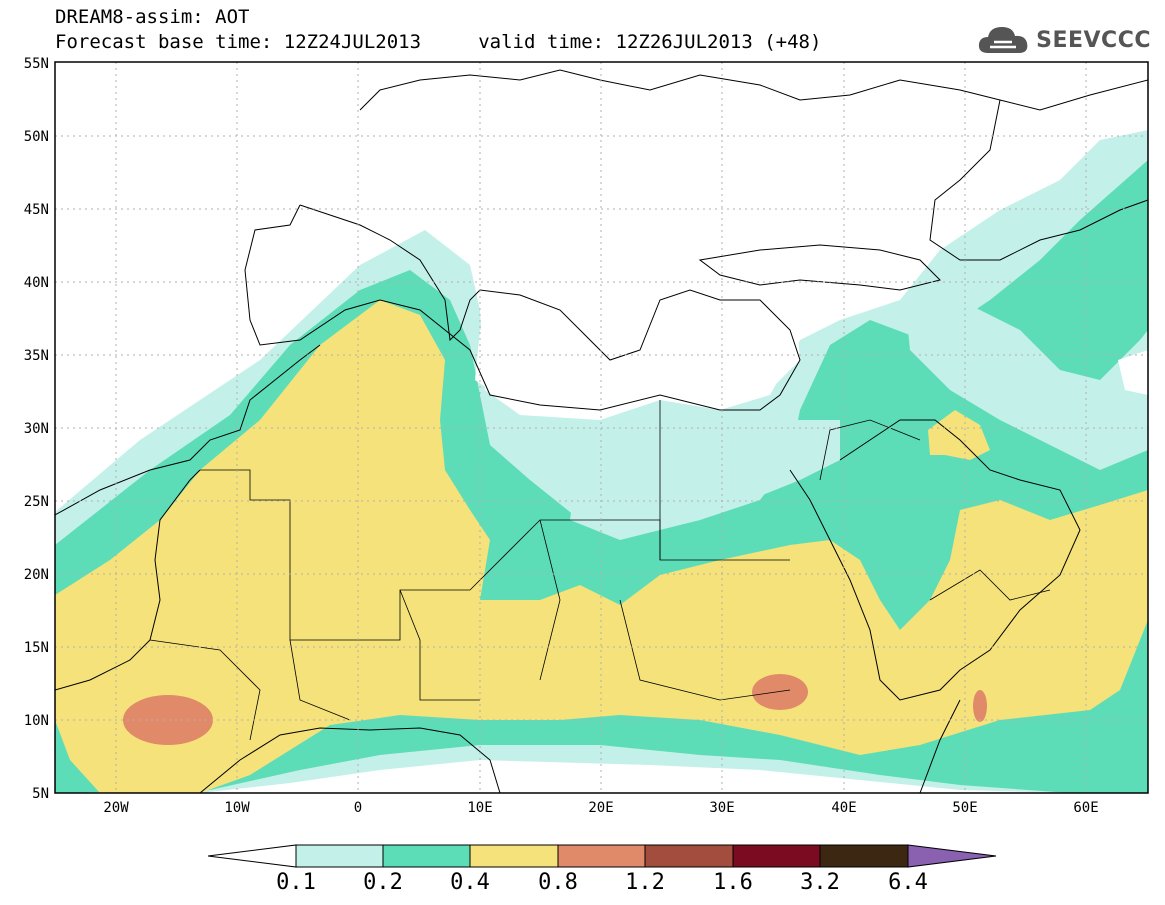 The image size is (1165, 905). Describe the element at coordinates (36, 502) in the screenshot. I see `lat-label: 25N` at that location.